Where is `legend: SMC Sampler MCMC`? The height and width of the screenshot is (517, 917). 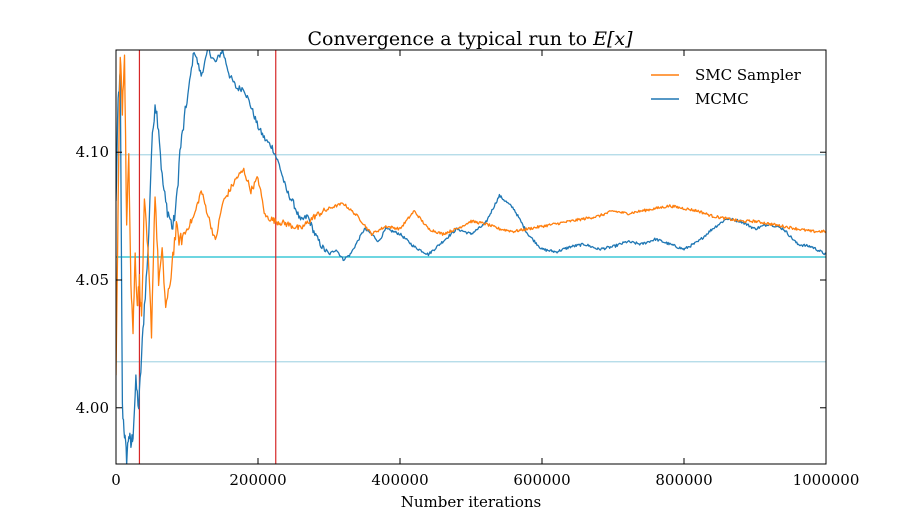 legend: SMC Sampler MCMC is located at coordinates (726, 87).